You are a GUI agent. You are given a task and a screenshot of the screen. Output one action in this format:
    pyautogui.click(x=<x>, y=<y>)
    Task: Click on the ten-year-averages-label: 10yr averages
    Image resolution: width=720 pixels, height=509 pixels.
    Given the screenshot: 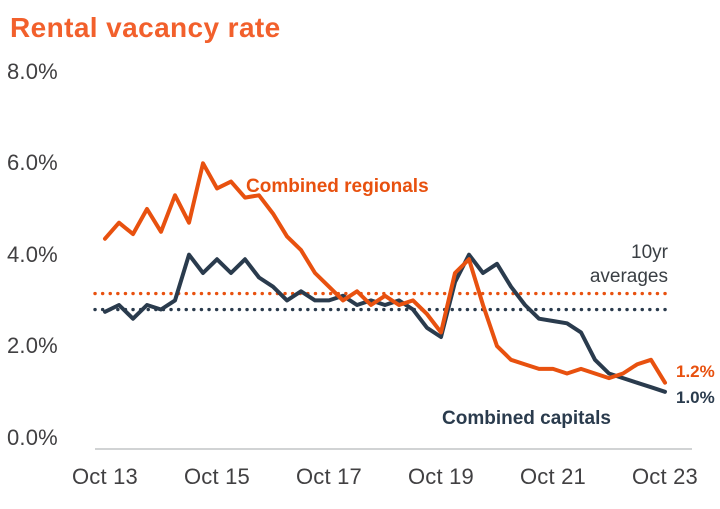 What is the action you would take?
    pyautogui.click(x=628, y=264)
    